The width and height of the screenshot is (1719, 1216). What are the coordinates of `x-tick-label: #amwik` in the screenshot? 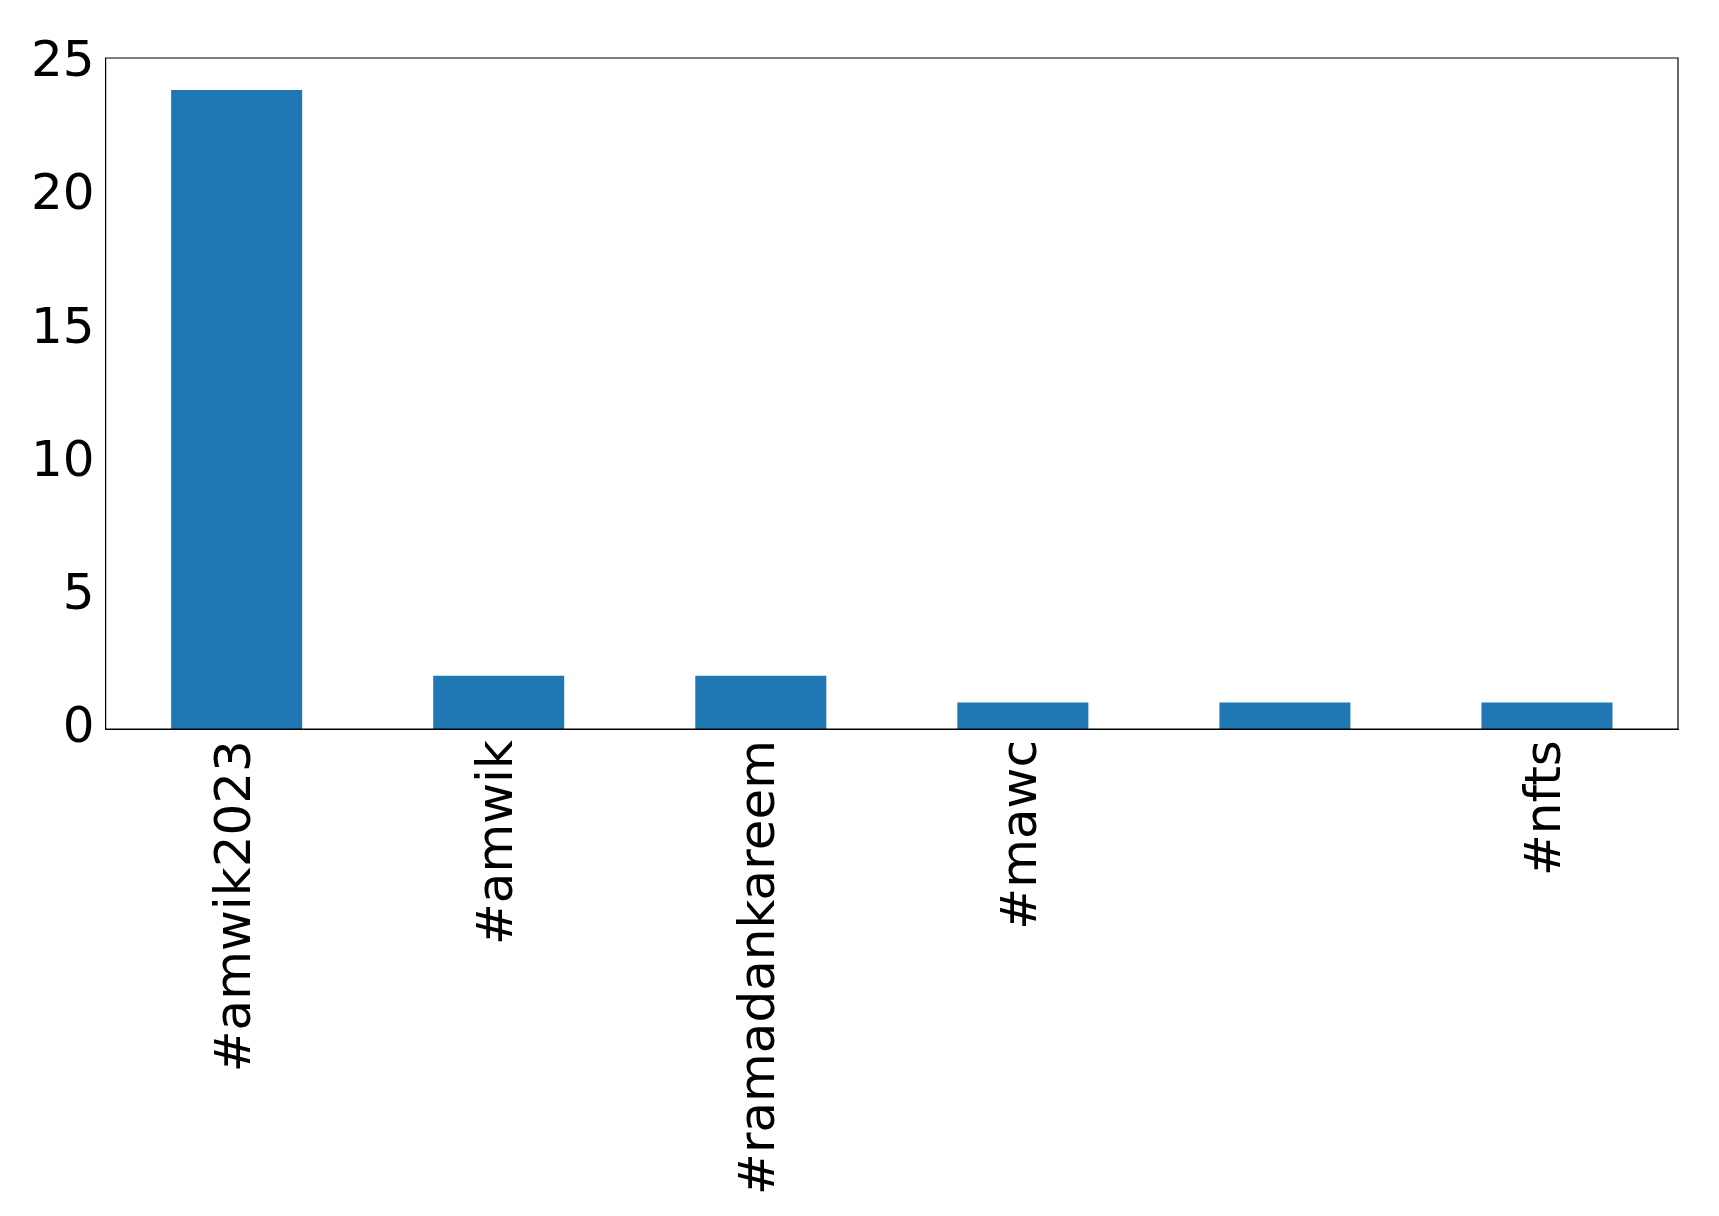 It's located at (494, 843).